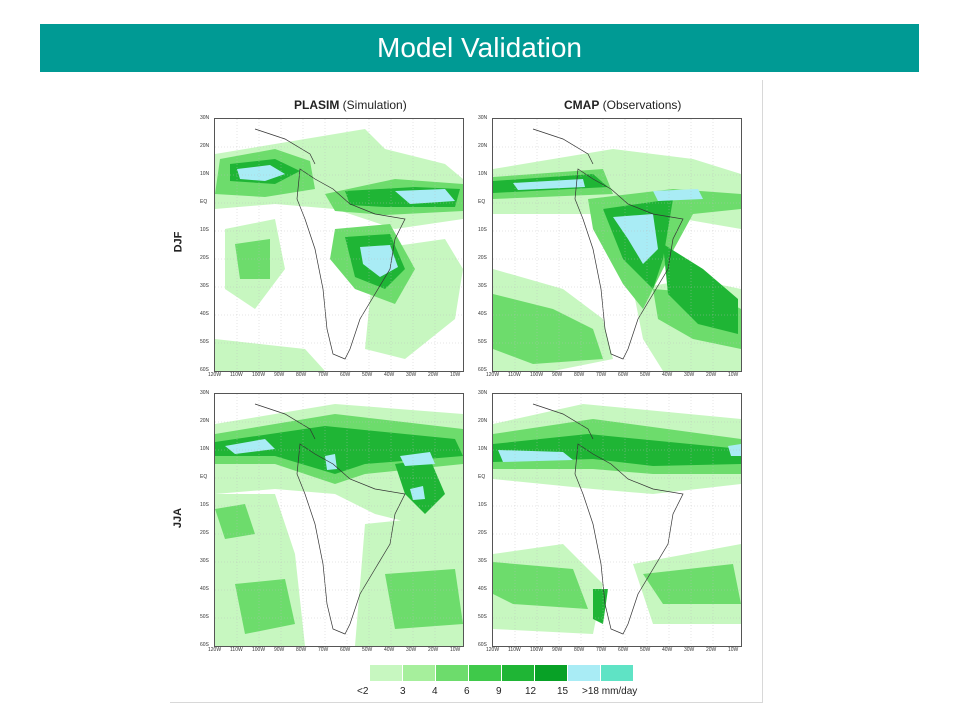 This screenshot has width=960, height=720. I want to click on column-title-cmap: CMAP (Observations), so click(623, 105).